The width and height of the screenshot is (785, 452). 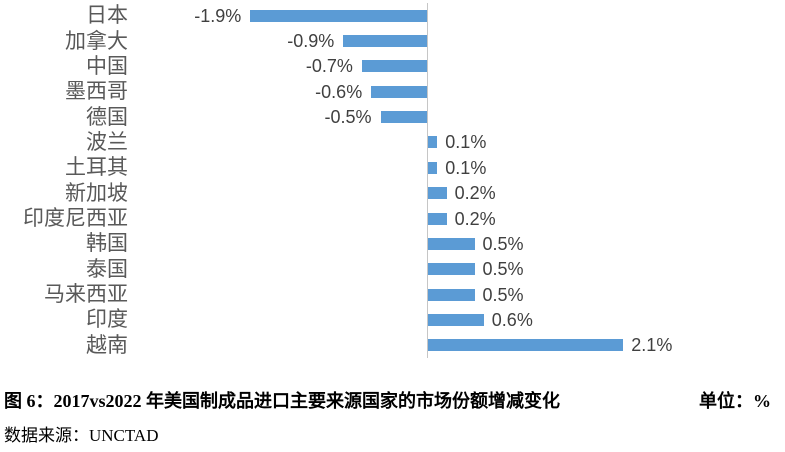 What do you see at coordinates (392, 193) in the screenshot?
I see `chart-row: 新加坡 0.2%` at bounding box center [392, 193].